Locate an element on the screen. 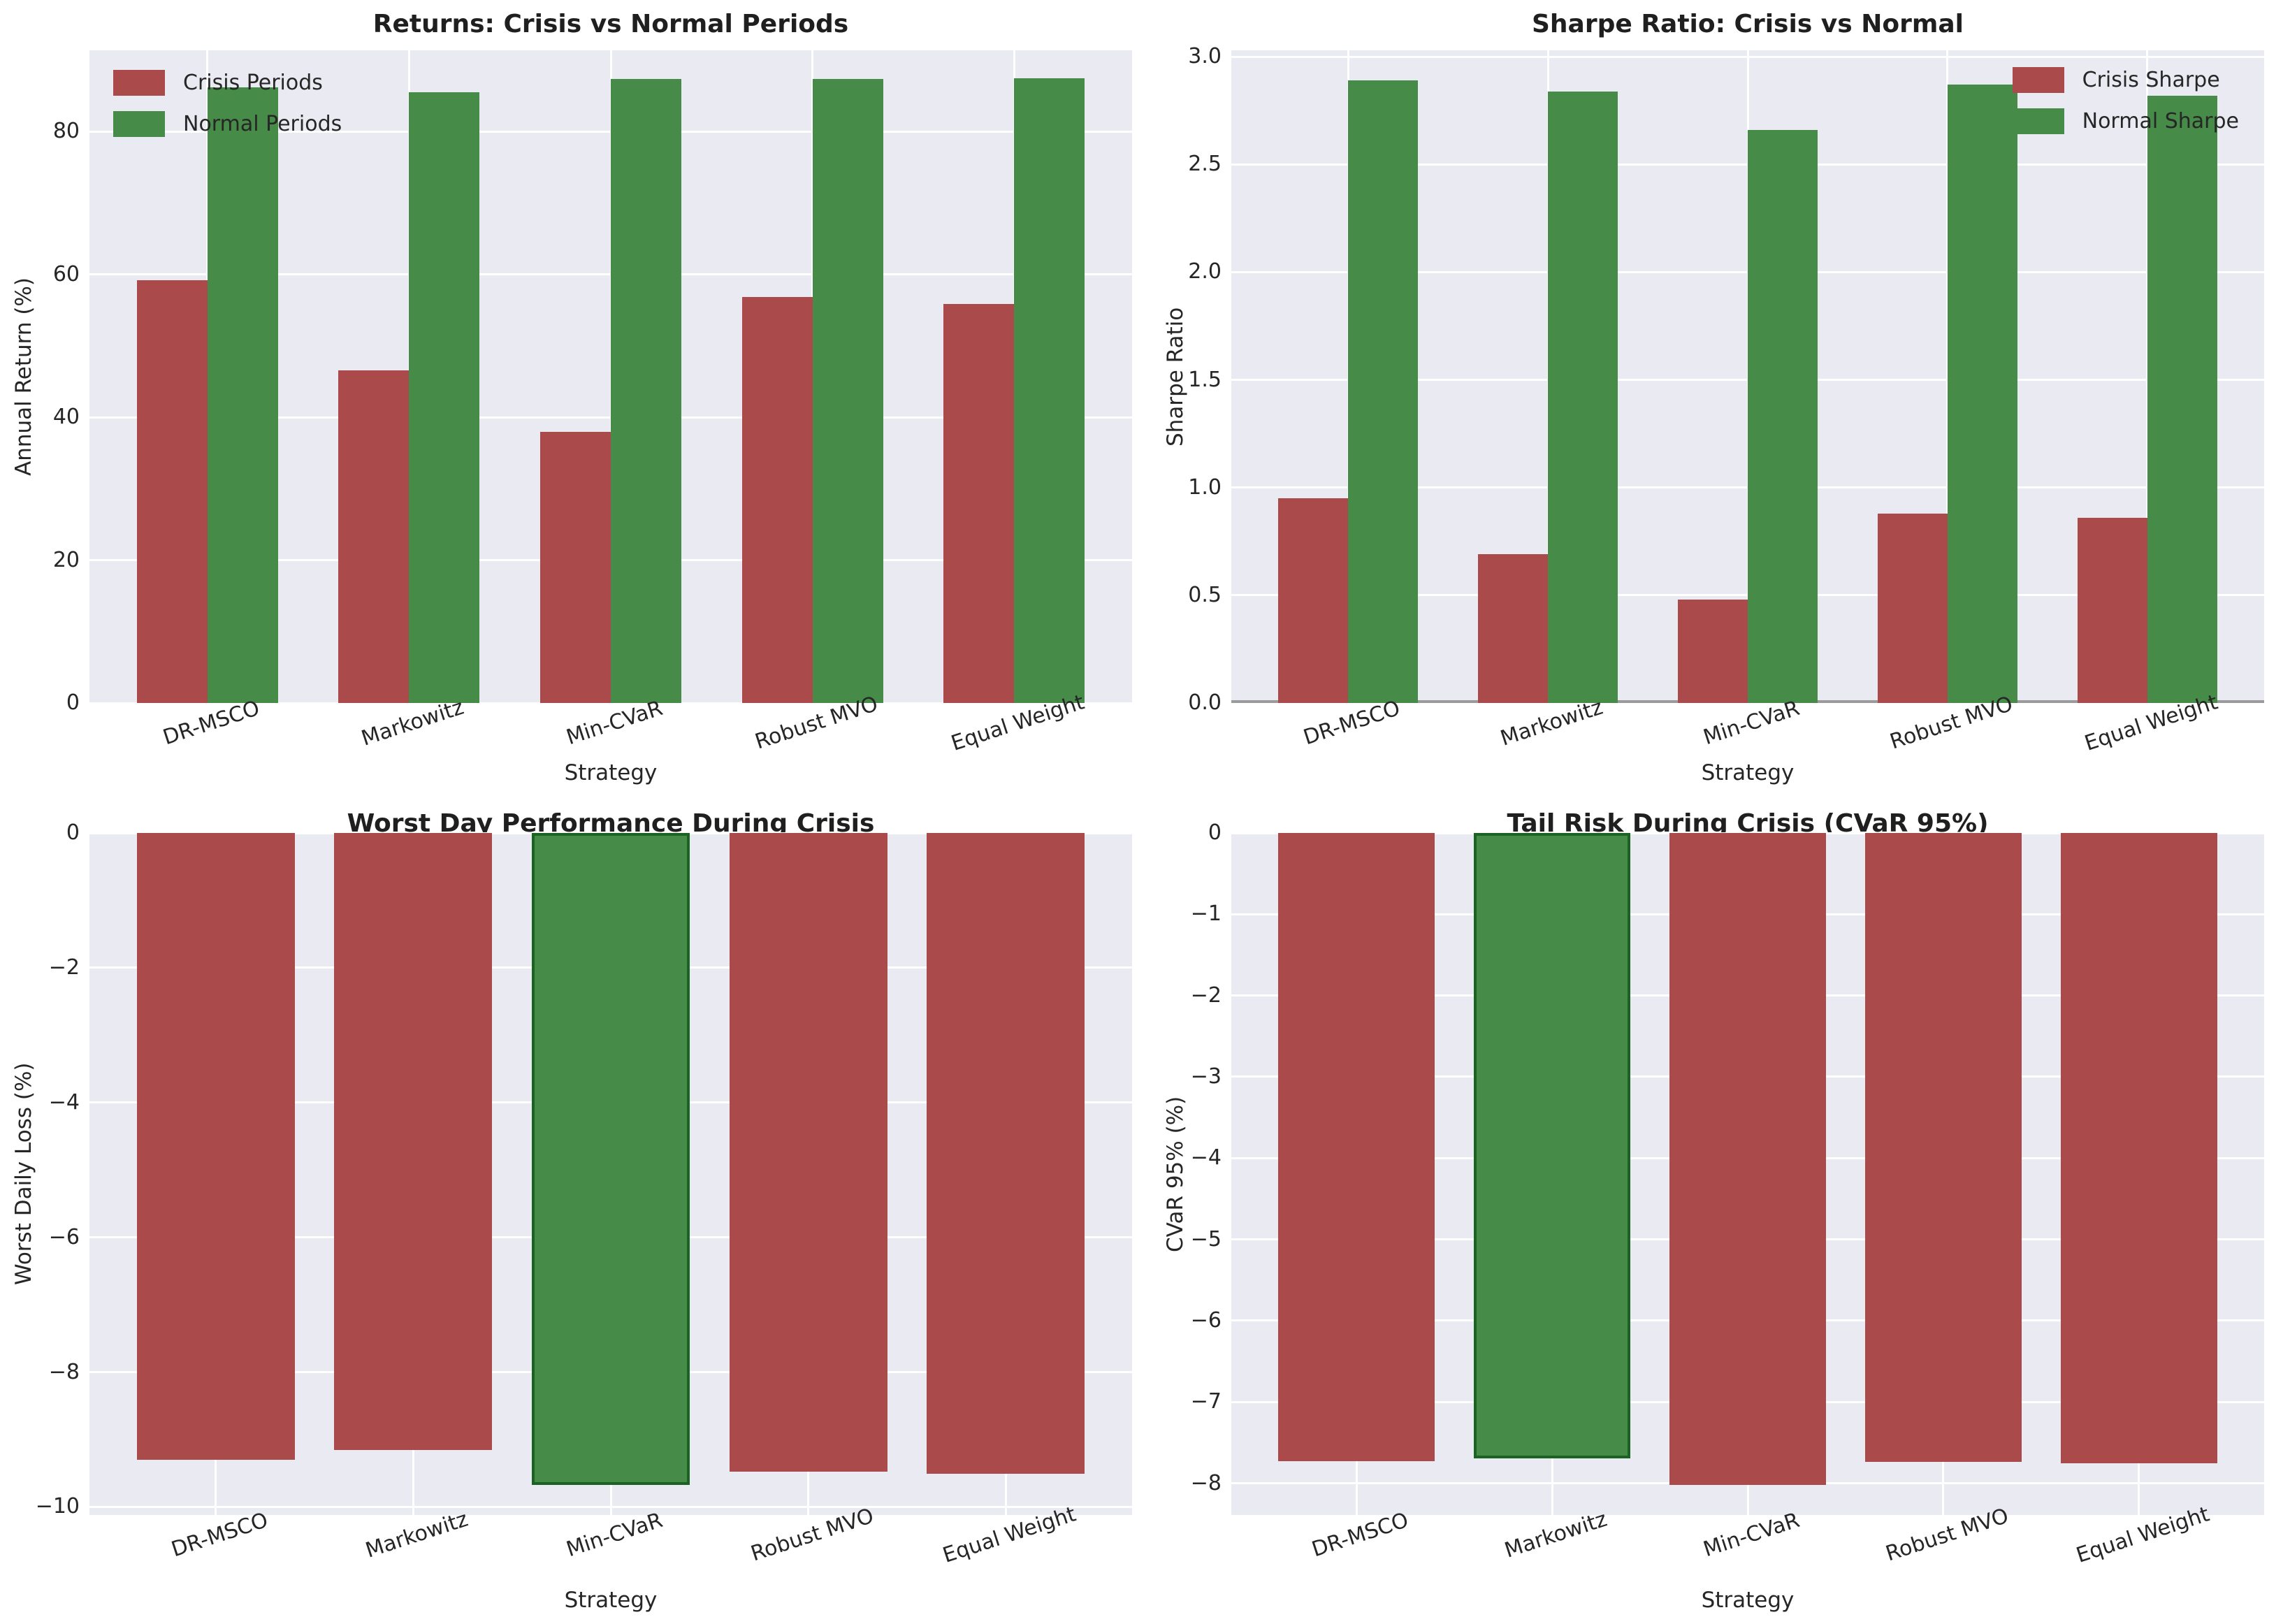 This screenshot has height=1624, width=2290. y-tick-label: 3.0 is located at coordinates (1205, 57).